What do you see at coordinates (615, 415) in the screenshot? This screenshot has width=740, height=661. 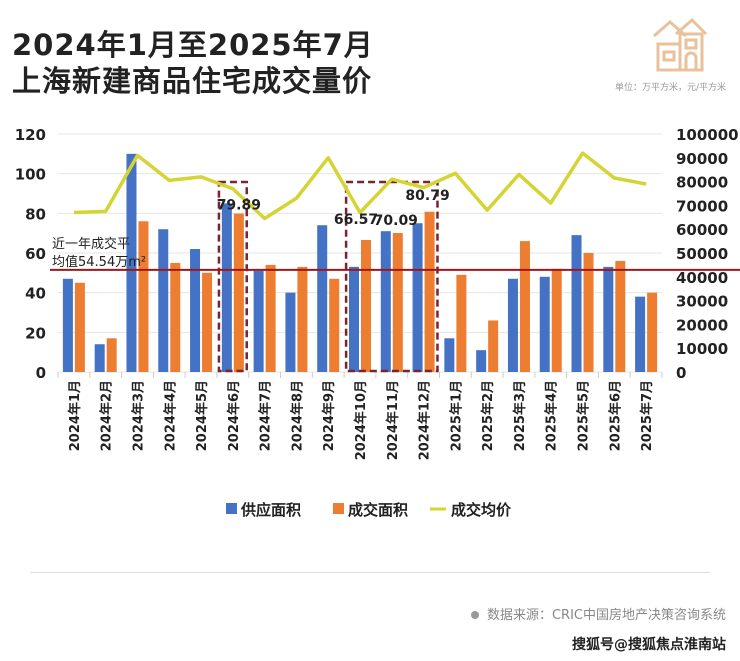 I see `category-label: 2025年6月` at bounding box center [615, 415].